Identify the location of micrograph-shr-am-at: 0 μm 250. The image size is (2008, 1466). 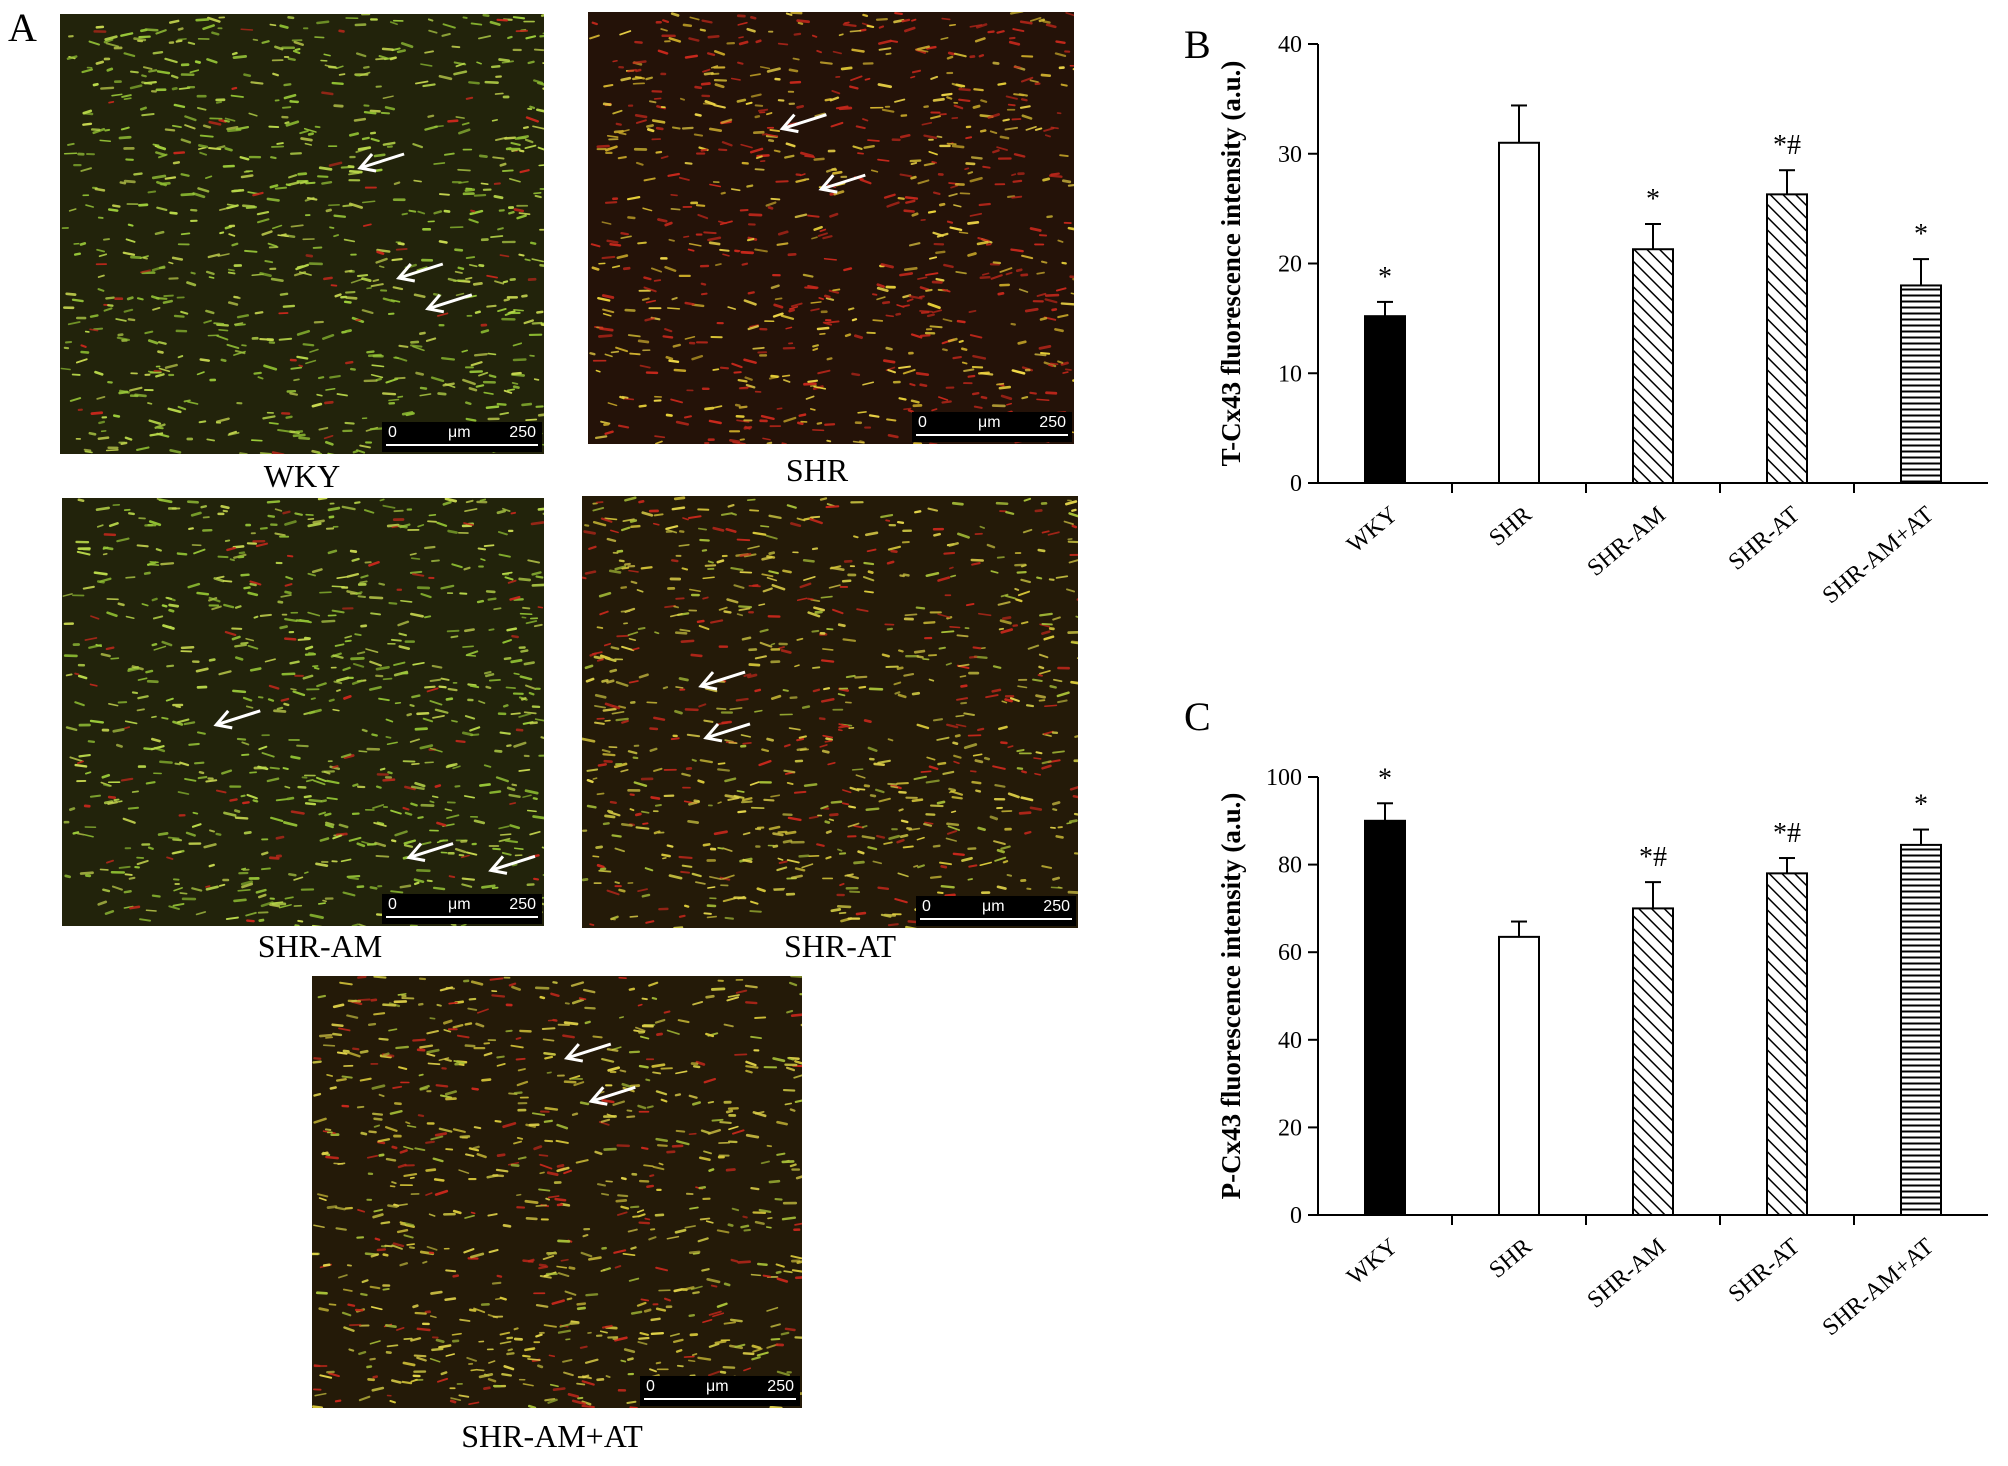
(557, 1192).